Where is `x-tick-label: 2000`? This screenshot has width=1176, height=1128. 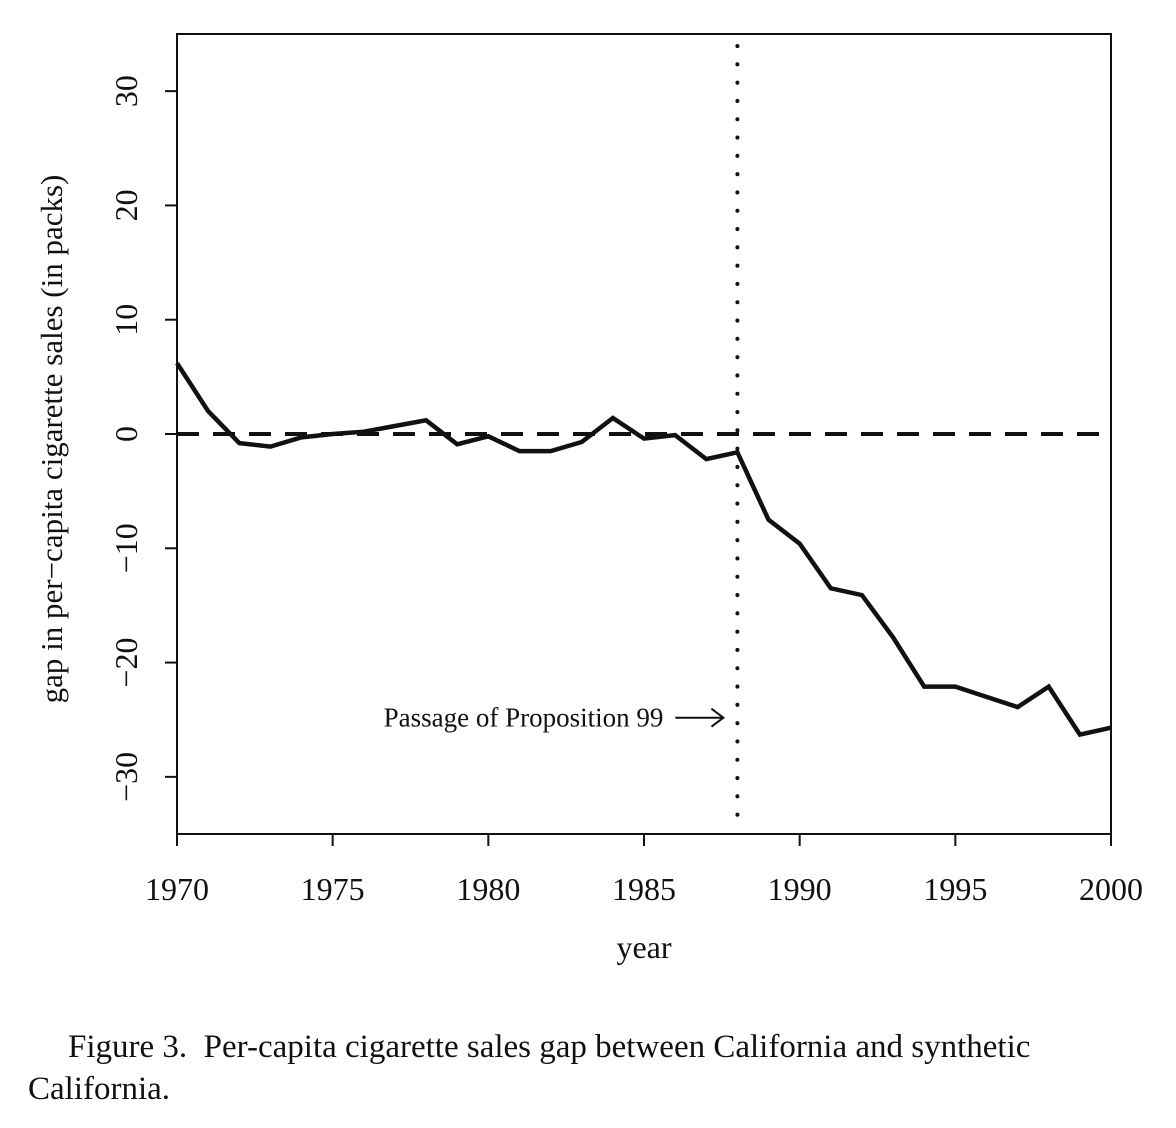
x-tick-label: 2000 is located at coordinates (1111, 889).